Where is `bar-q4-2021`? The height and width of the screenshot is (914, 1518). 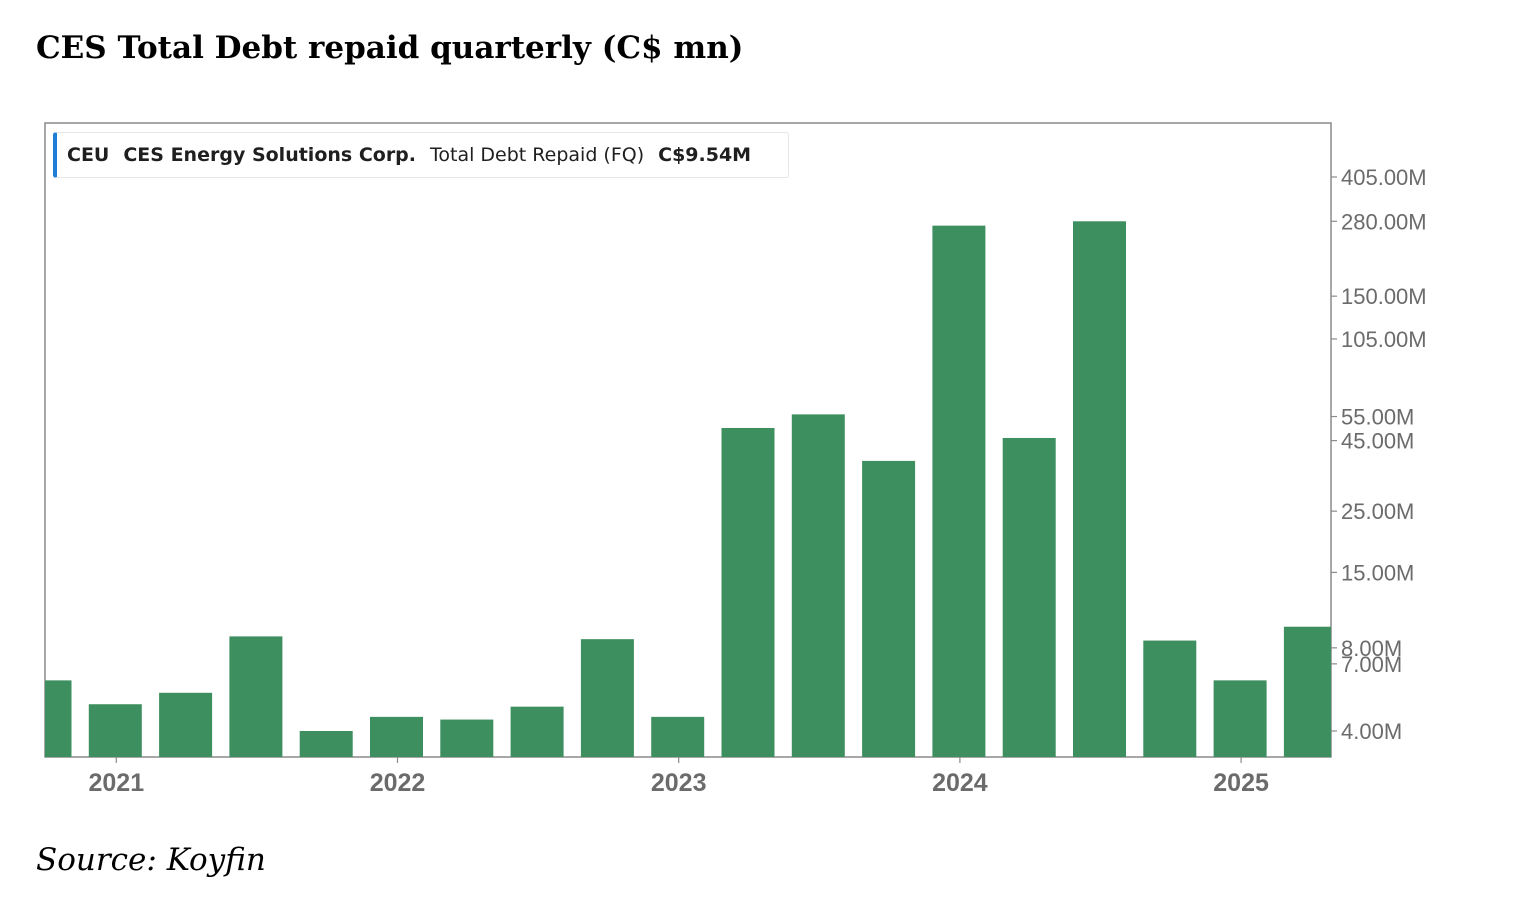 bar-q4-2021 is located at coordinates (326, 744).